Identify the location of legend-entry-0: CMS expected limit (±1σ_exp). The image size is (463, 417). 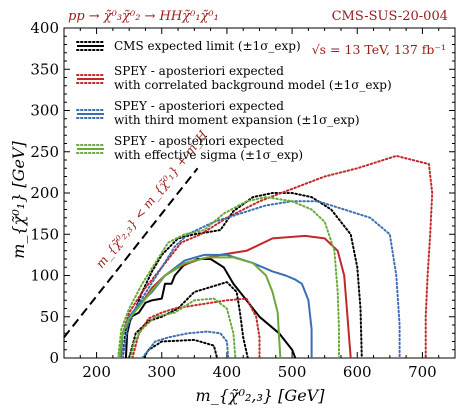
(188, 46).